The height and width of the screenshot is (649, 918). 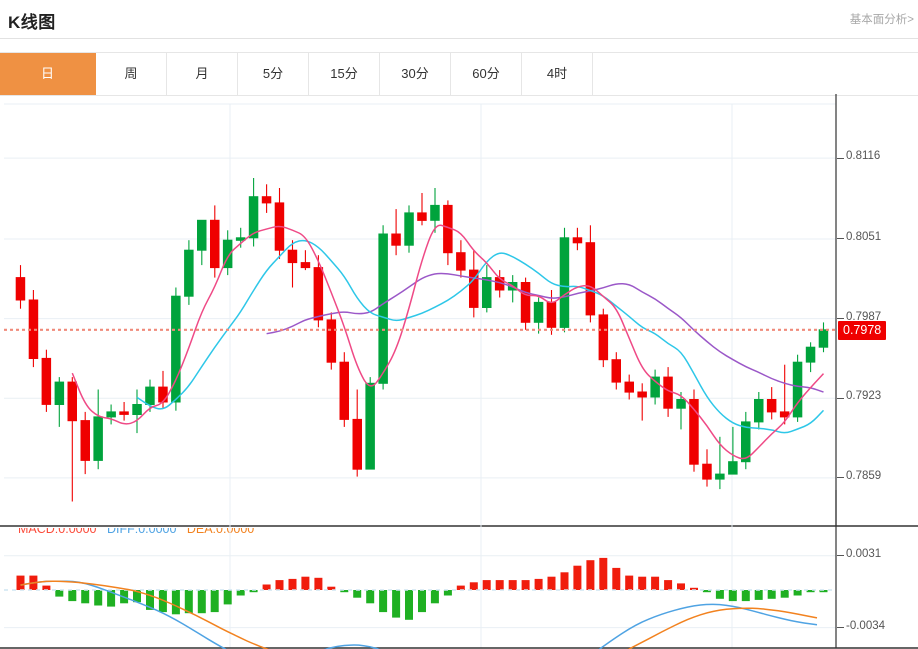 I want to click on price-tick-label: 0.7987, so click(x=864, y=316).